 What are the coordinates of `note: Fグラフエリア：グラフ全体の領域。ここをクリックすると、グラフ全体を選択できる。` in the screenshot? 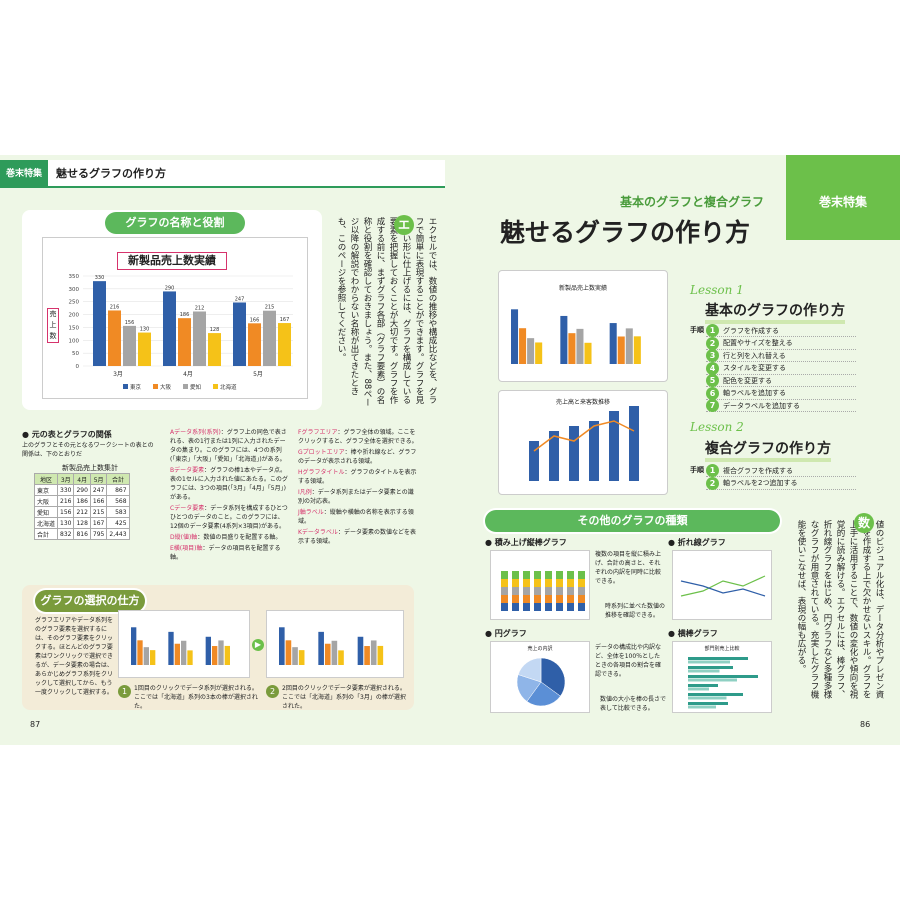 It's located at (358, 437).